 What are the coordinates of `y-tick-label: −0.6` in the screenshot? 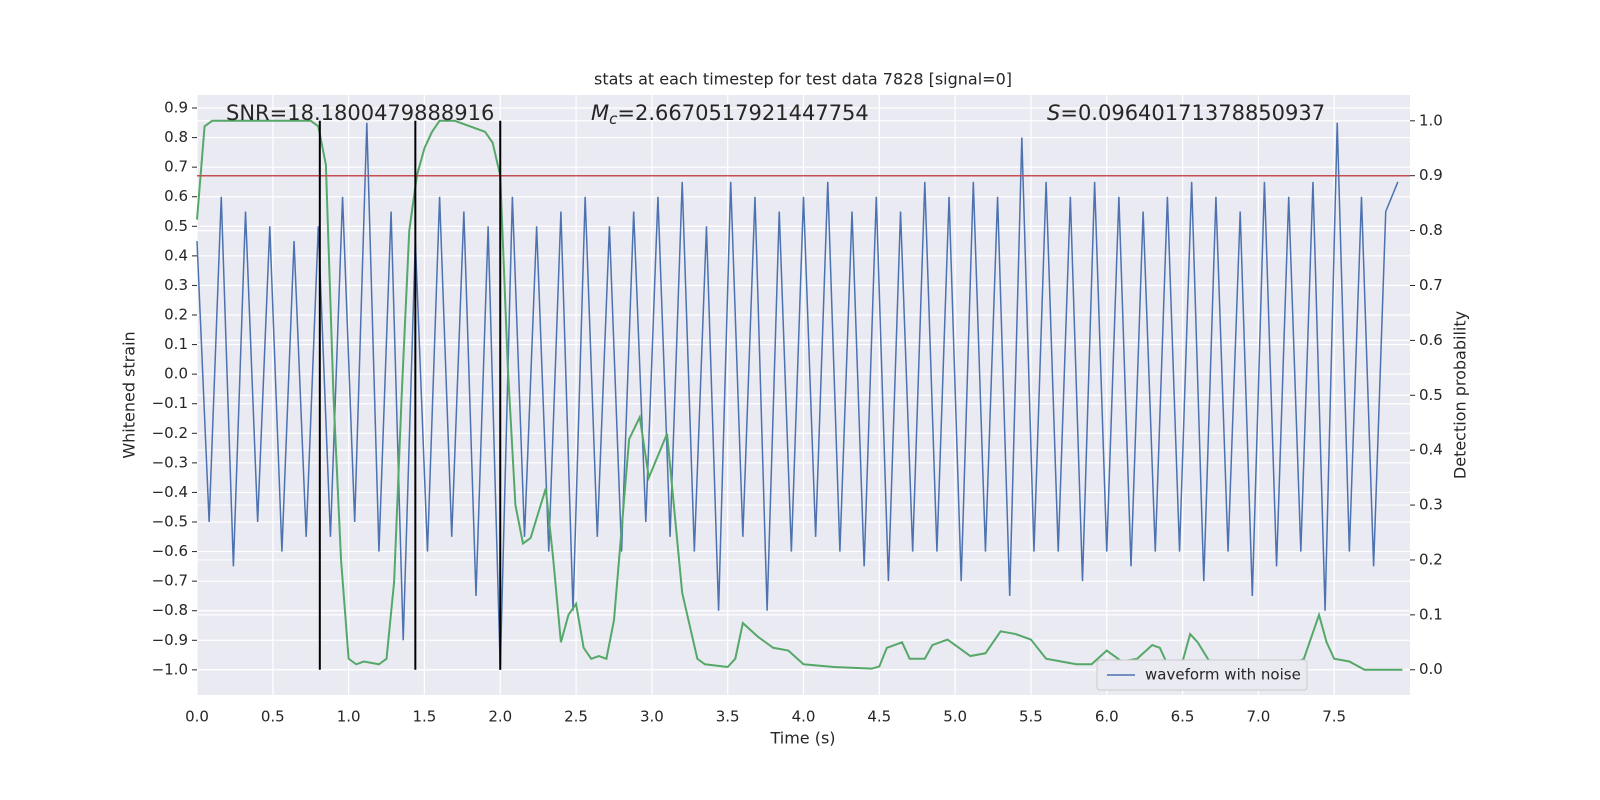 It's located at (170, 551).